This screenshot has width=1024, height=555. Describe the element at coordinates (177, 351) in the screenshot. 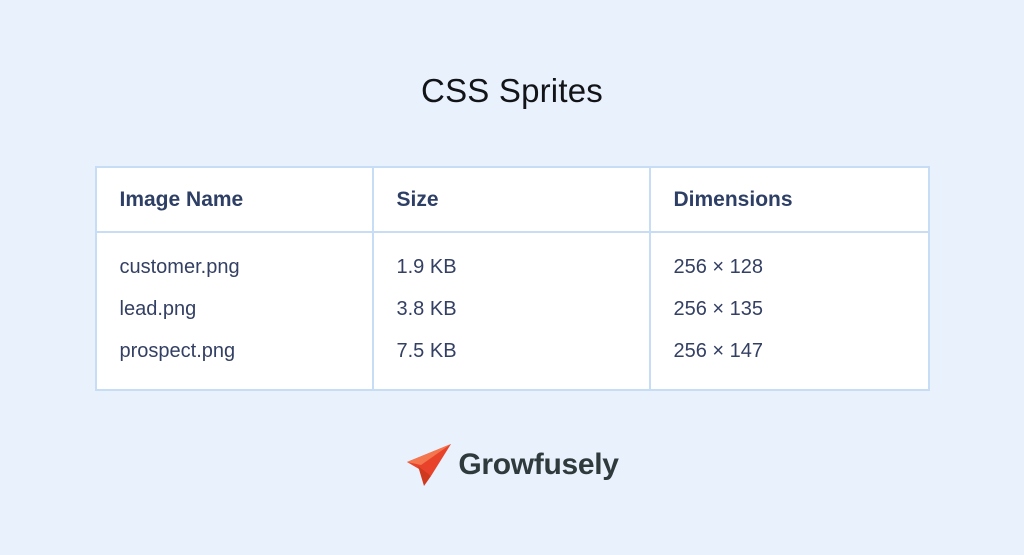

I see `cell-image-name: prospect.png` at that location.